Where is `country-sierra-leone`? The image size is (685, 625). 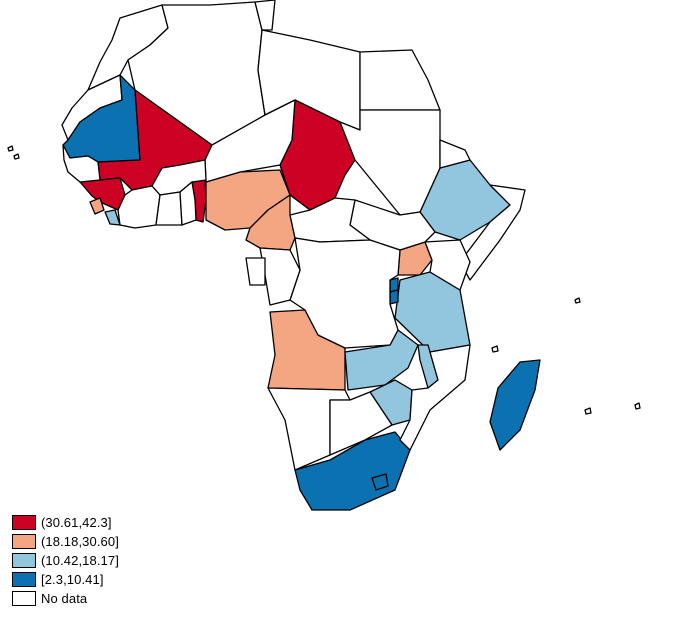
country-sierra-leone is located at coordinates (97, 206).